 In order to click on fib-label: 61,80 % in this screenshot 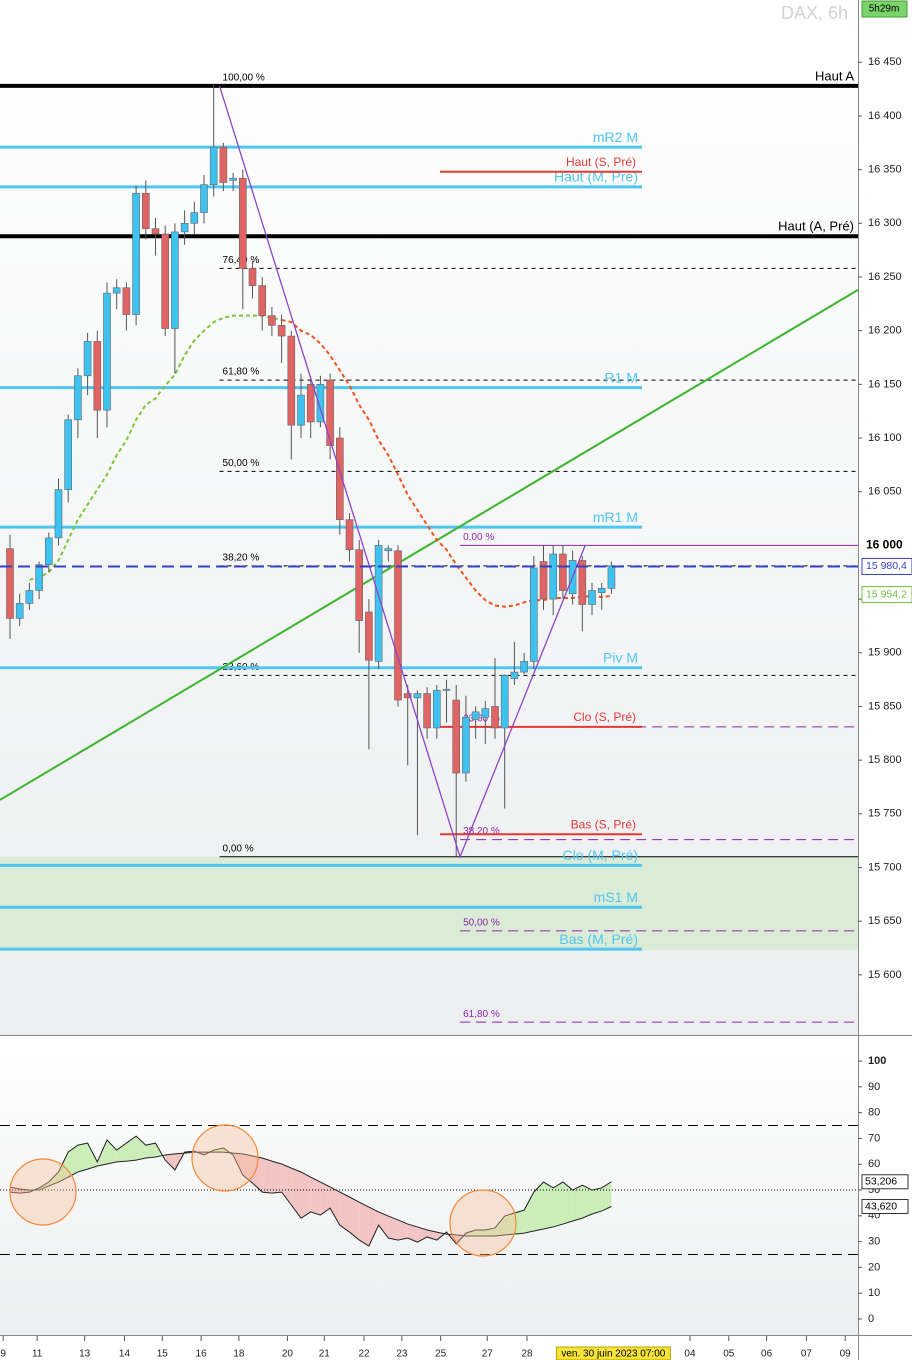, I will do `click(481, 1014)`.